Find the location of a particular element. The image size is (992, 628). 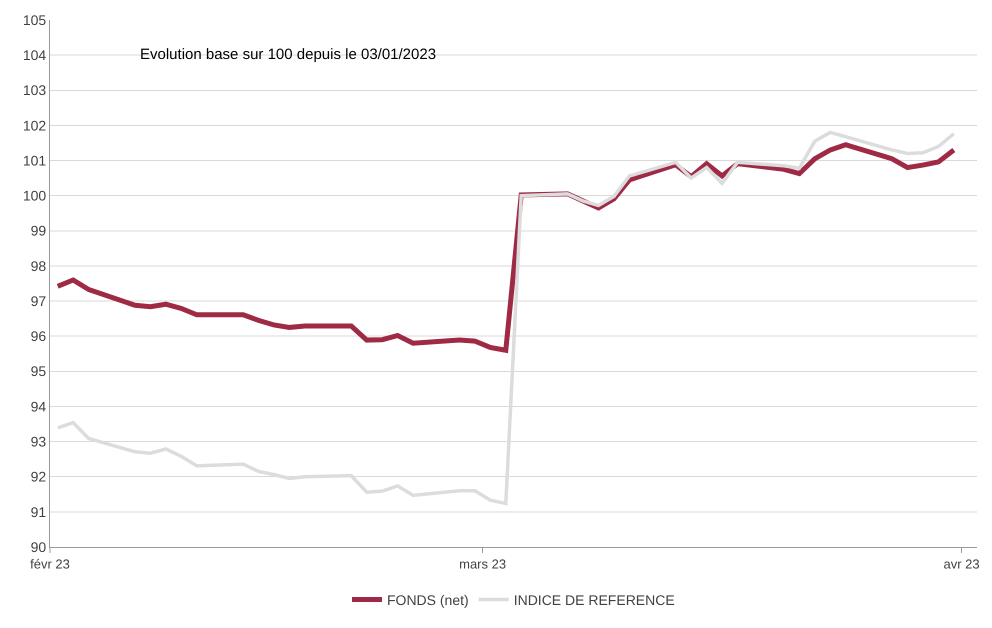

y-tick-label: 94 is located at coordinates (38, 406).